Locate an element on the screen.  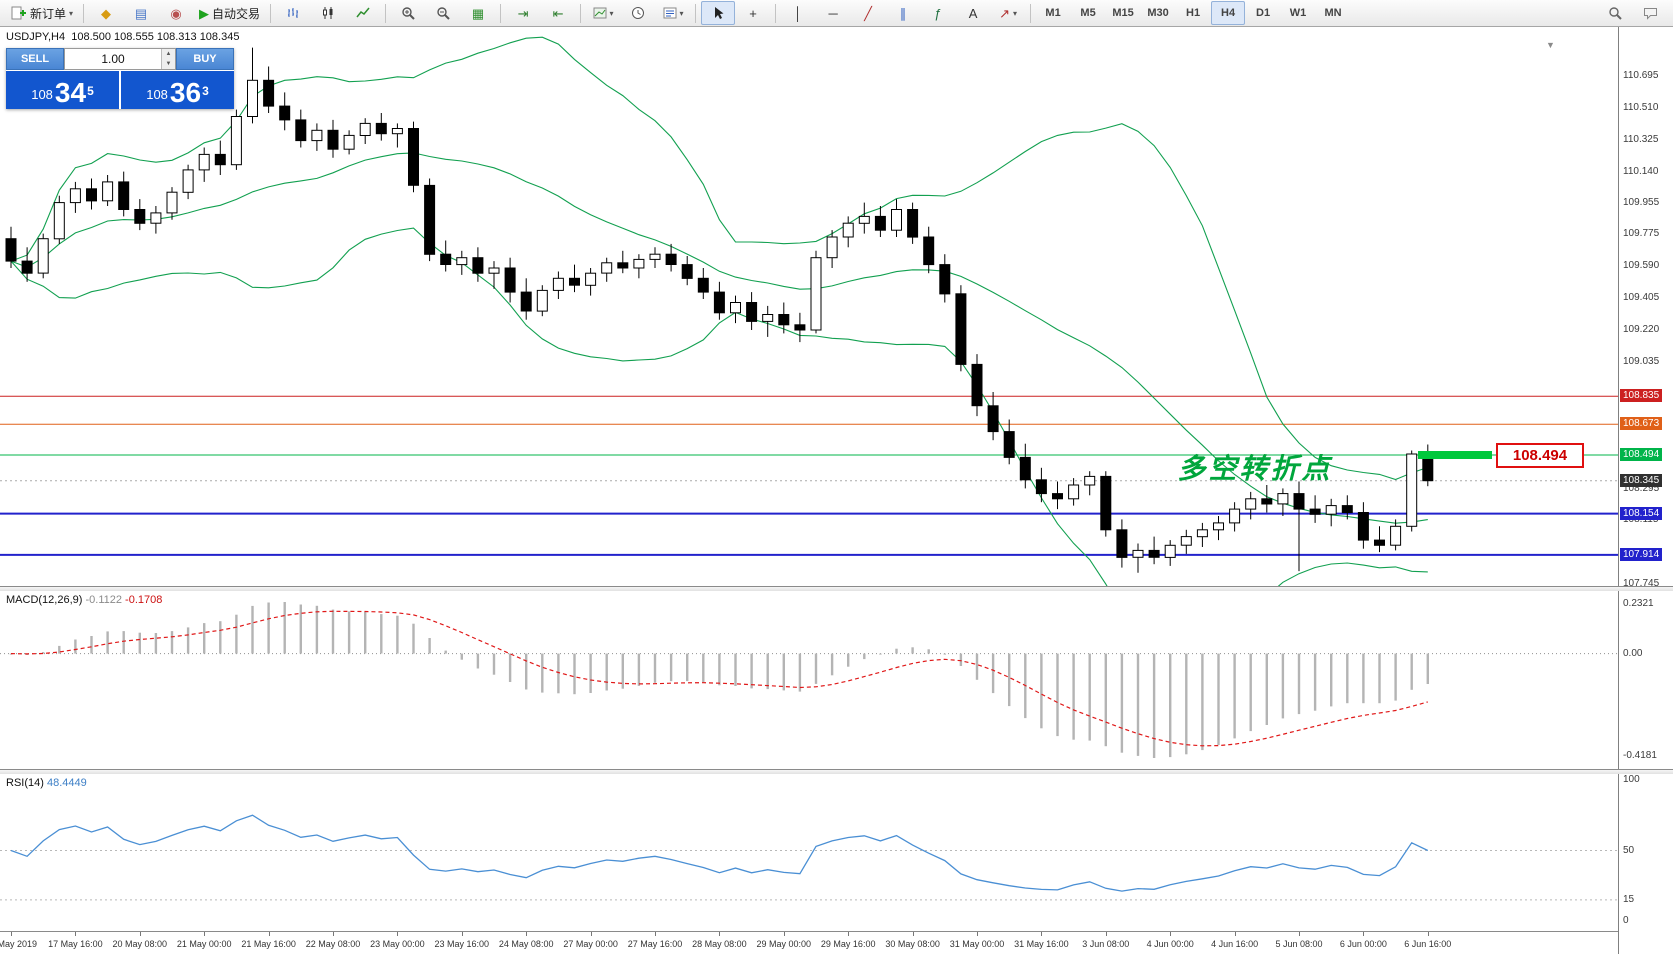
chat-icon is located at coordinates (1650, 13).